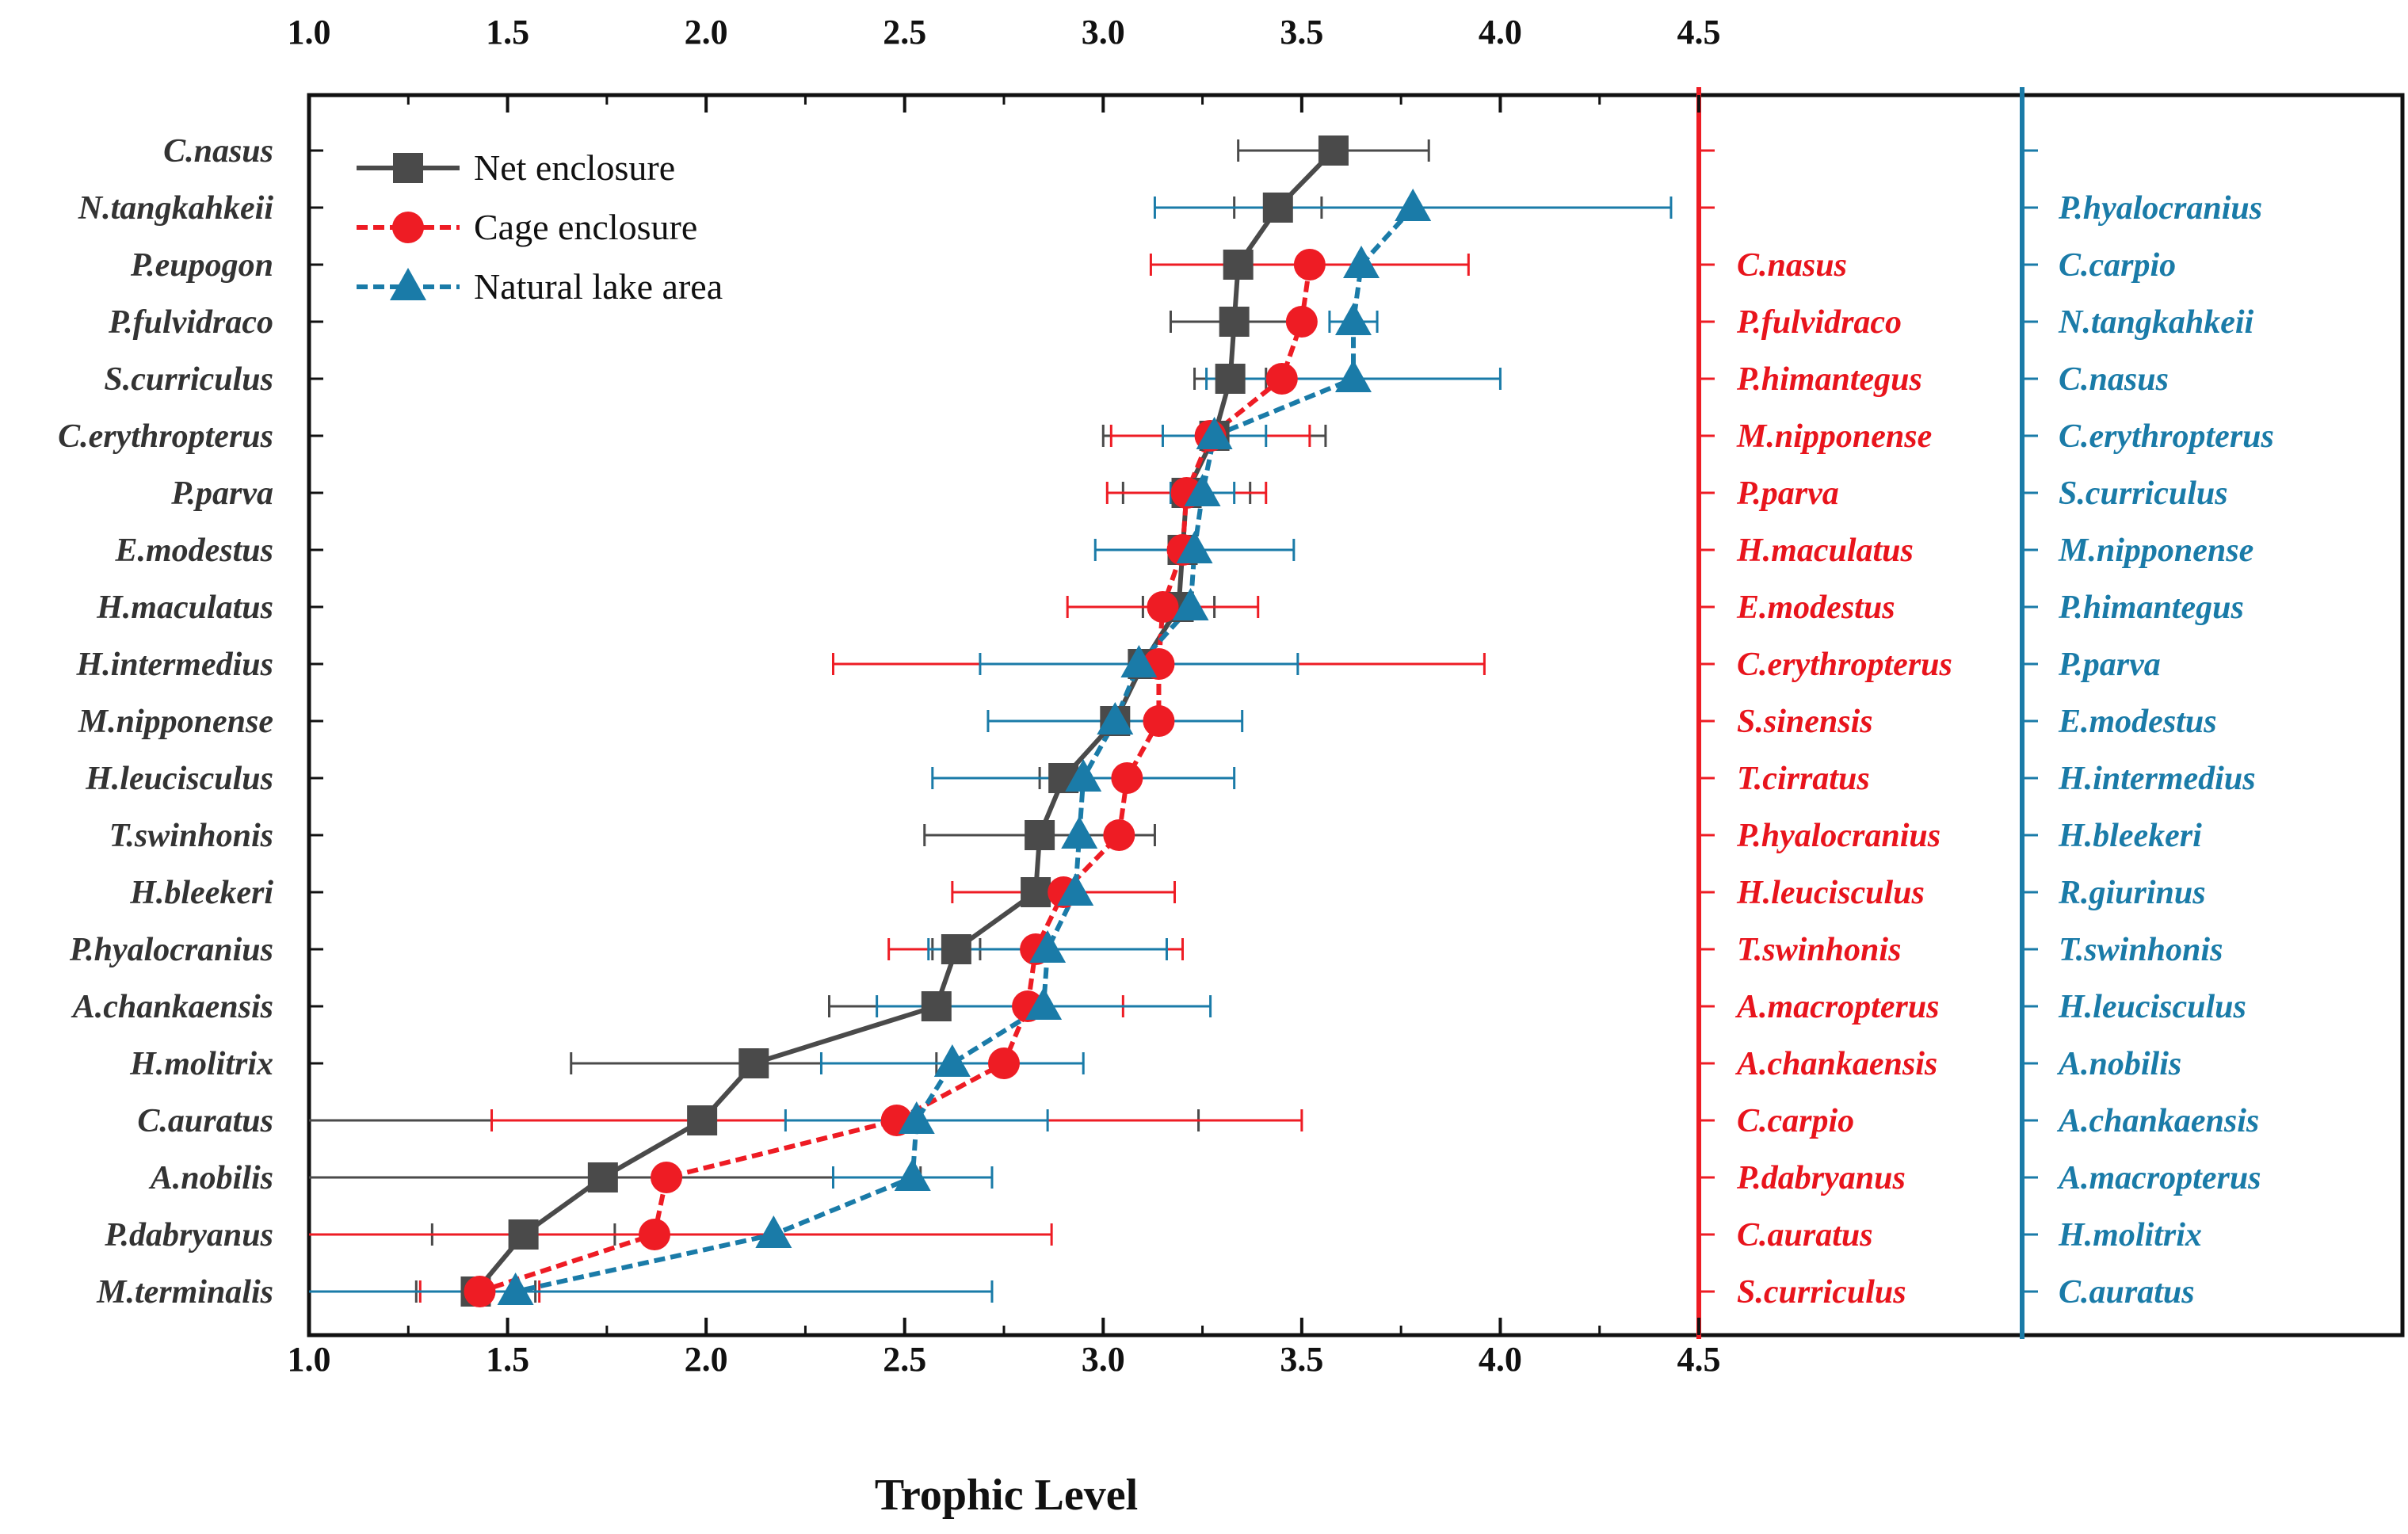 The width and height of the screenshot is (2408, 1534). Describe the element at coordinates (179, 779) in the screenshot. I see `species-label: H.leucisculus` at that location.